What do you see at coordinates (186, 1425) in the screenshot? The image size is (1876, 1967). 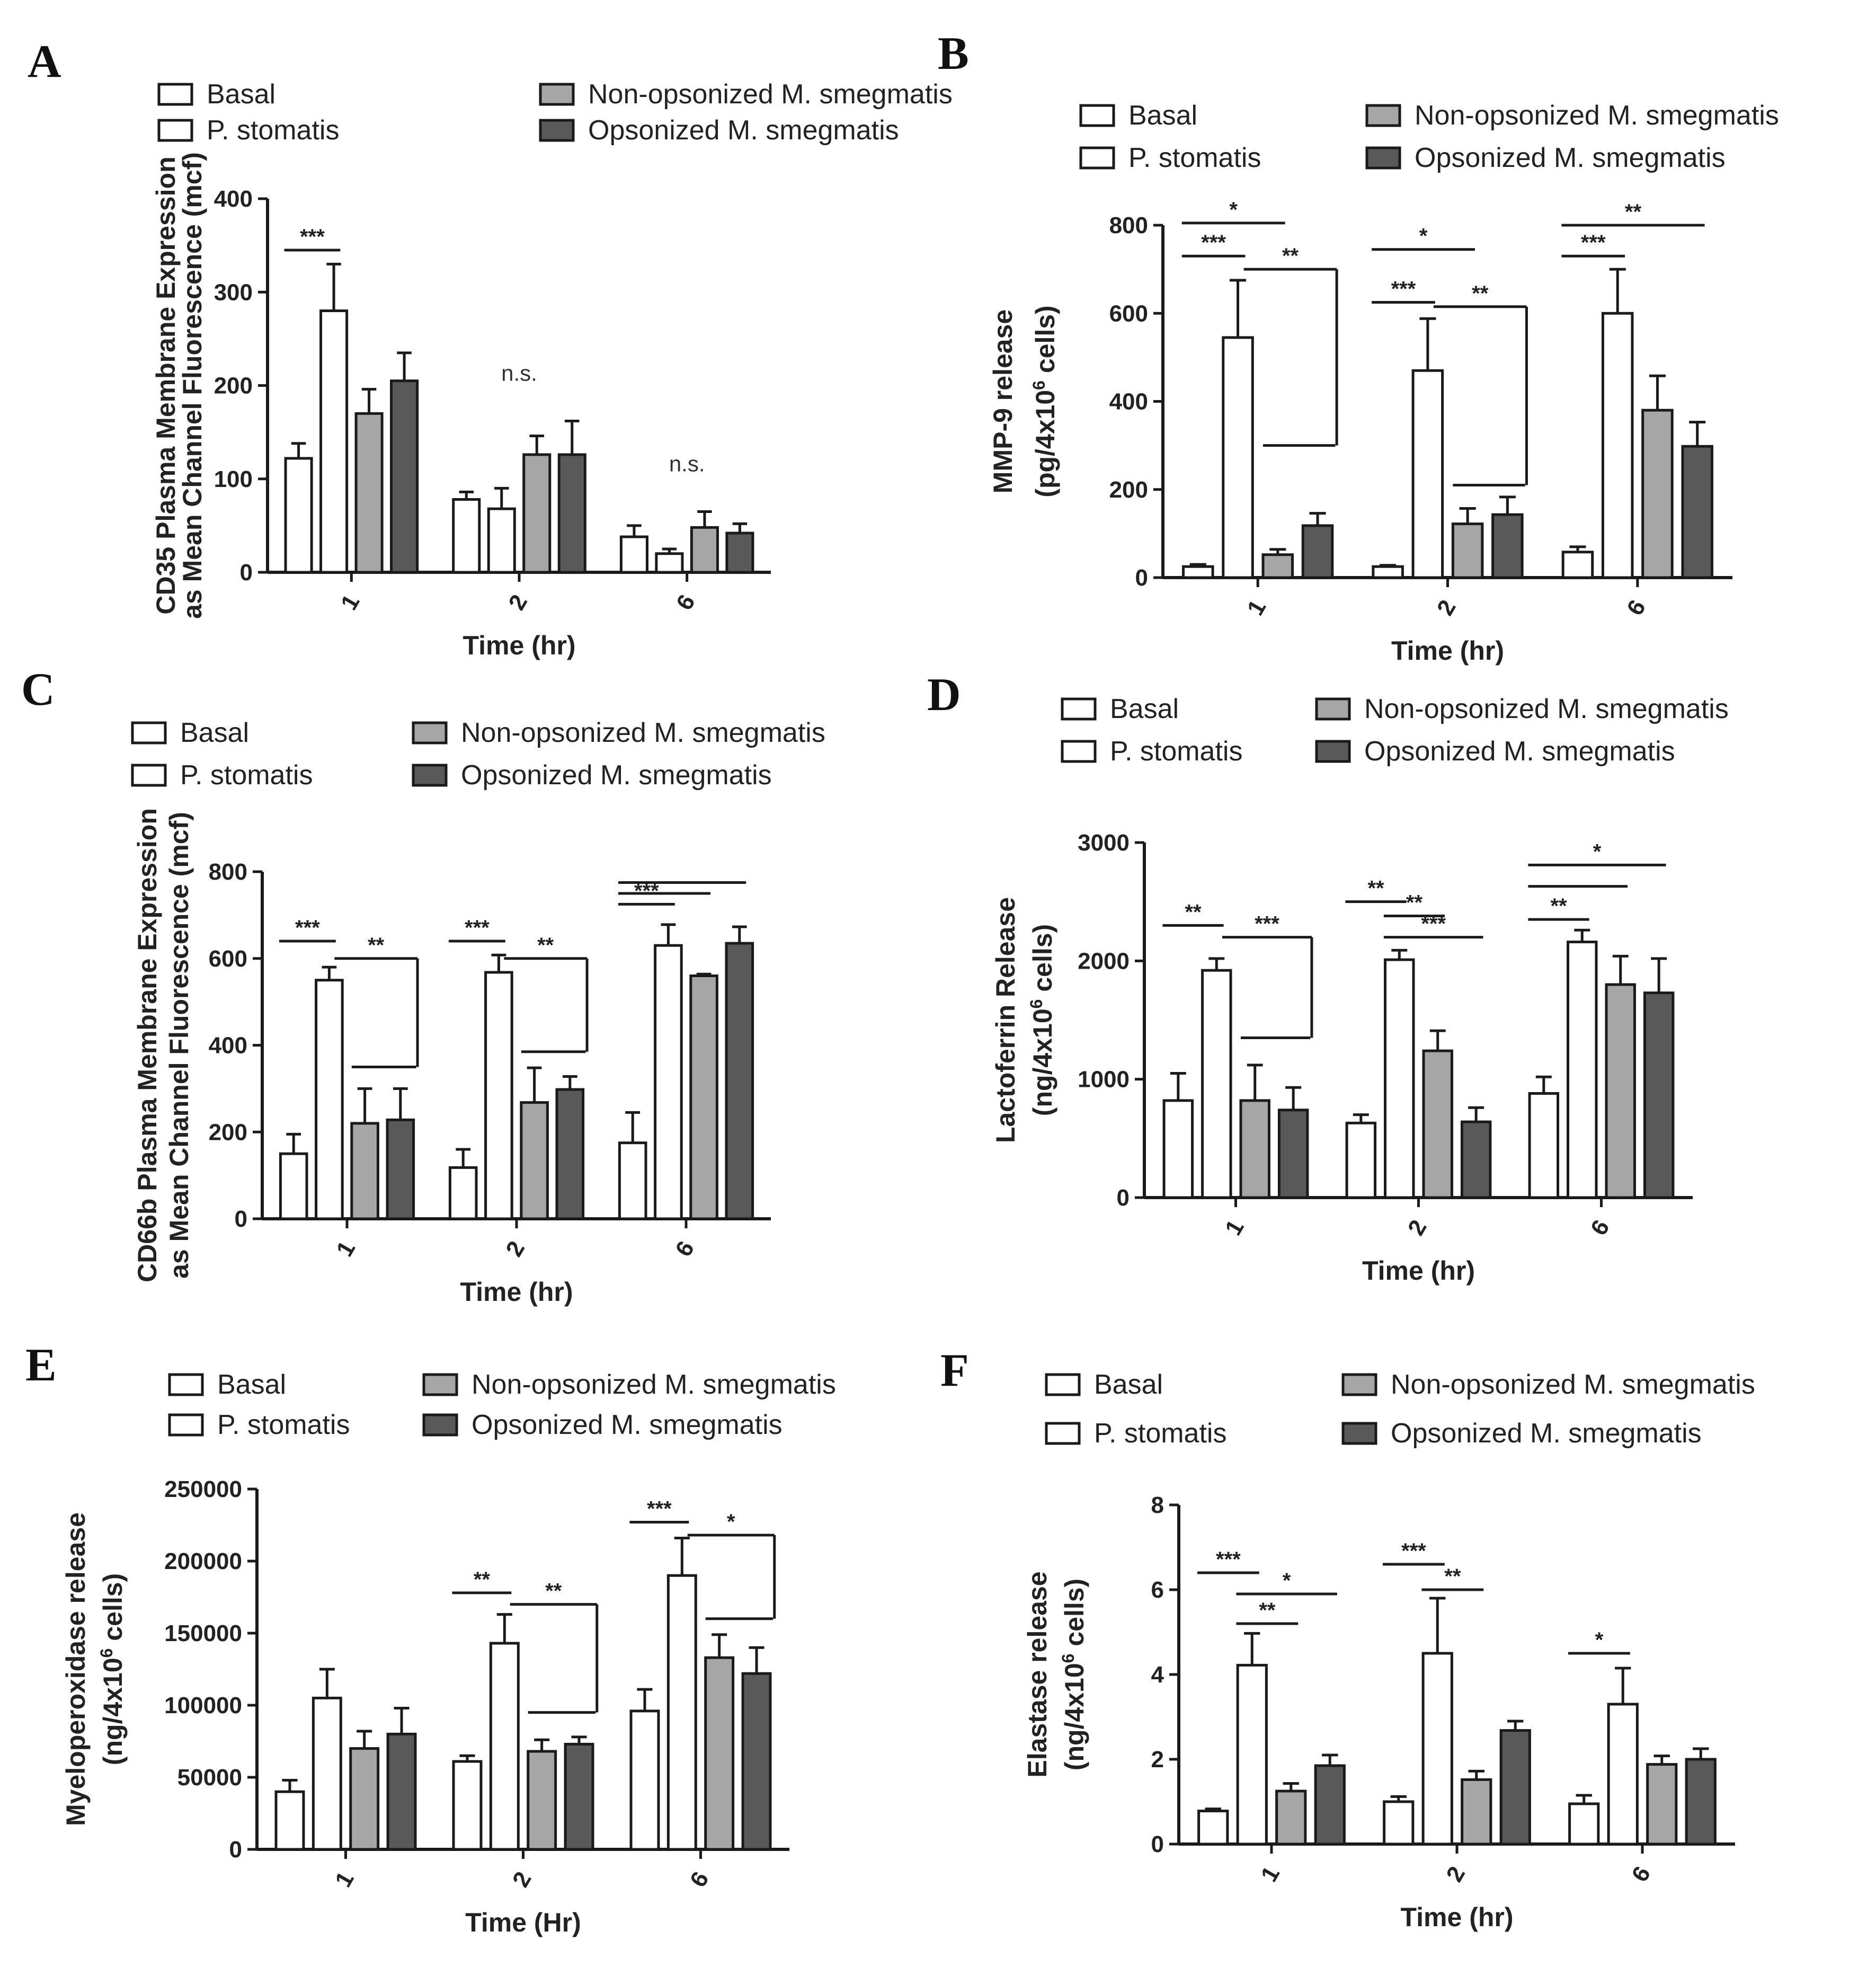 I see `legend-swatch-p_stomatis` at bounding box center [186, 1425].